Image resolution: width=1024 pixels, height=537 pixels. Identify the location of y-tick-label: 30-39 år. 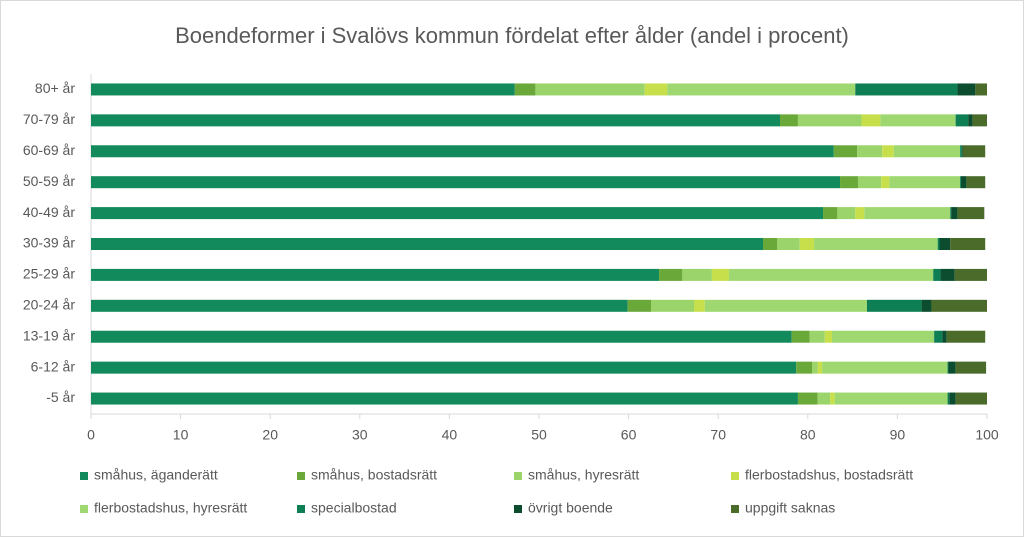
(49, 243).